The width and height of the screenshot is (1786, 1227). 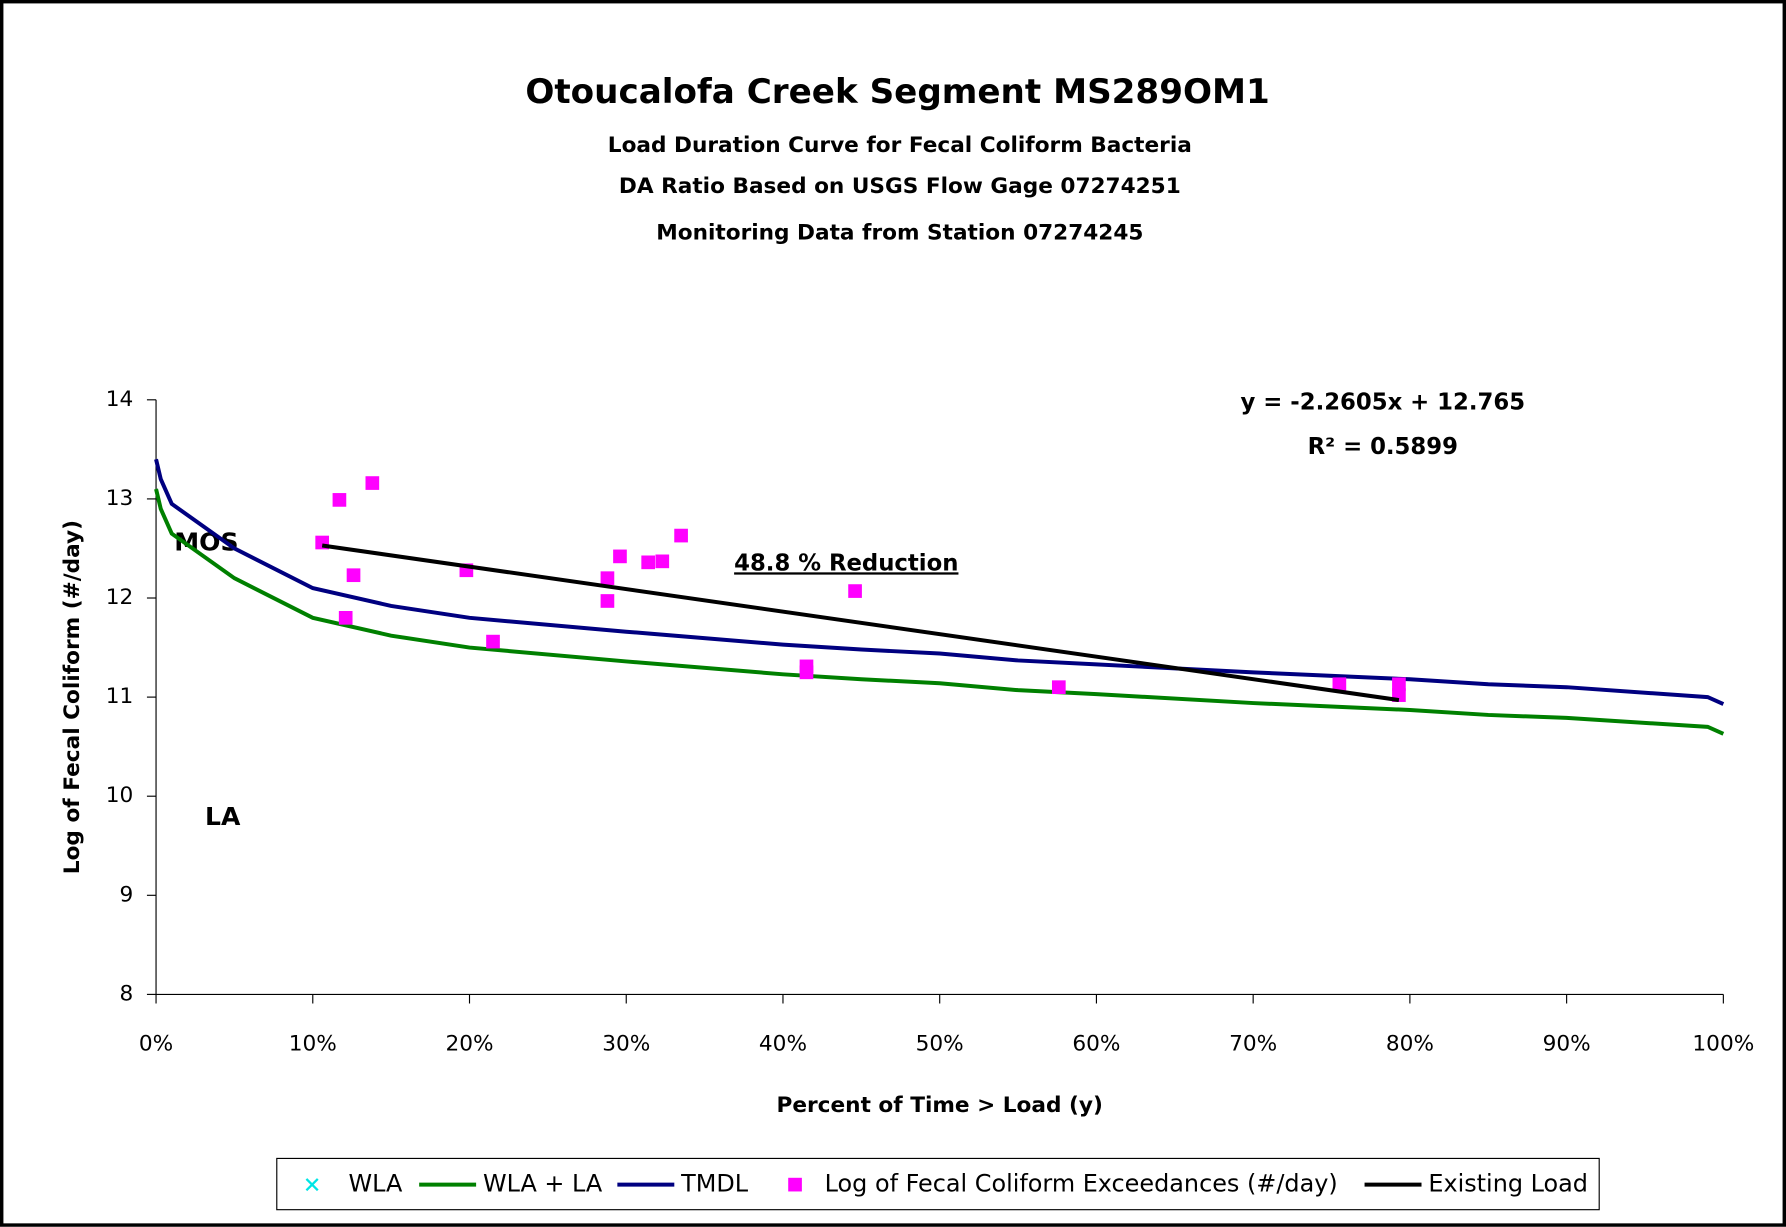 What do you see at coordinates (156, 1044) in the screenshot?
I see `x-tick-label: 0%` at bounding box center [156, 1044].